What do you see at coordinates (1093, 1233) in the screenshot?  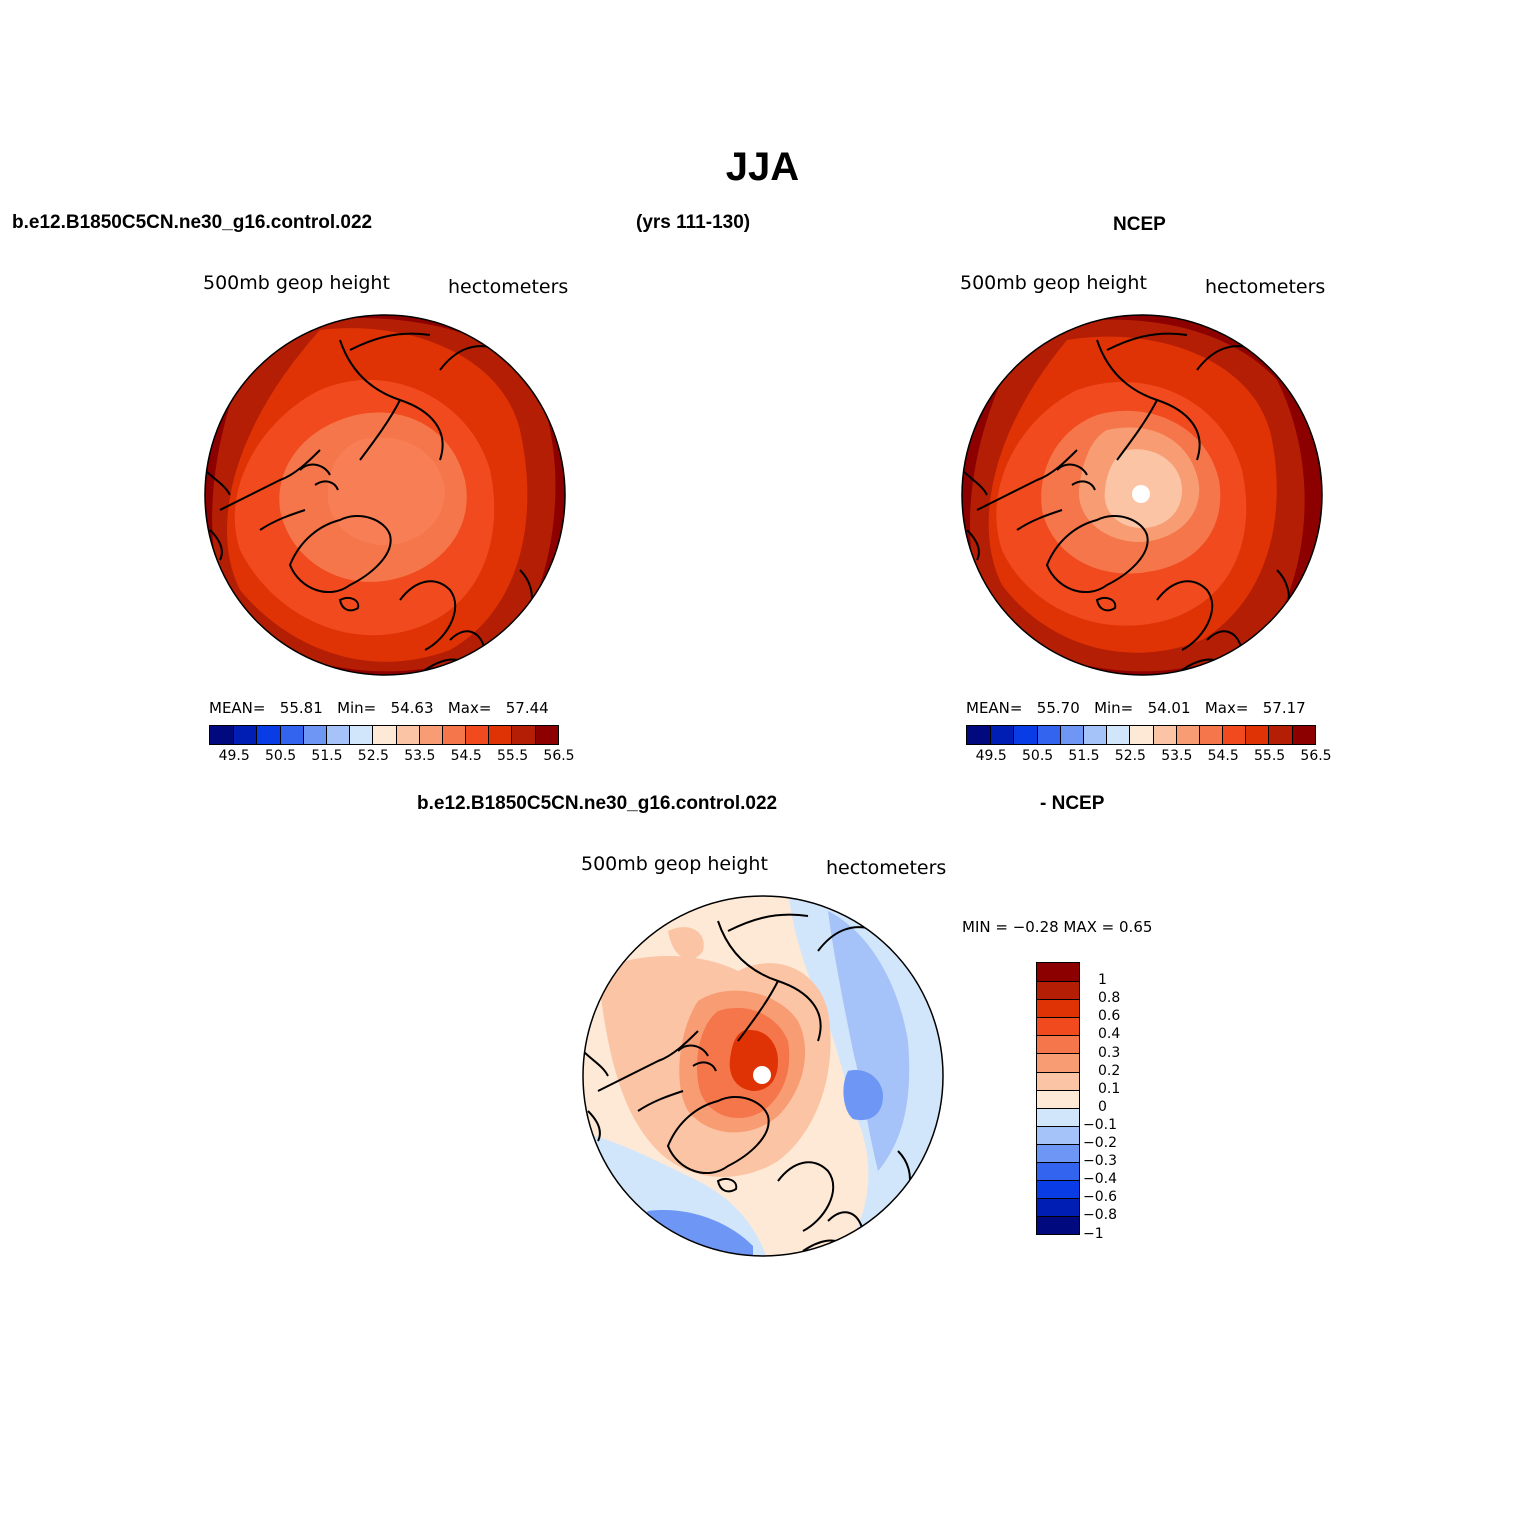 I see `colorbar-tick-label: −1` at bounding box center [1093, 1233].